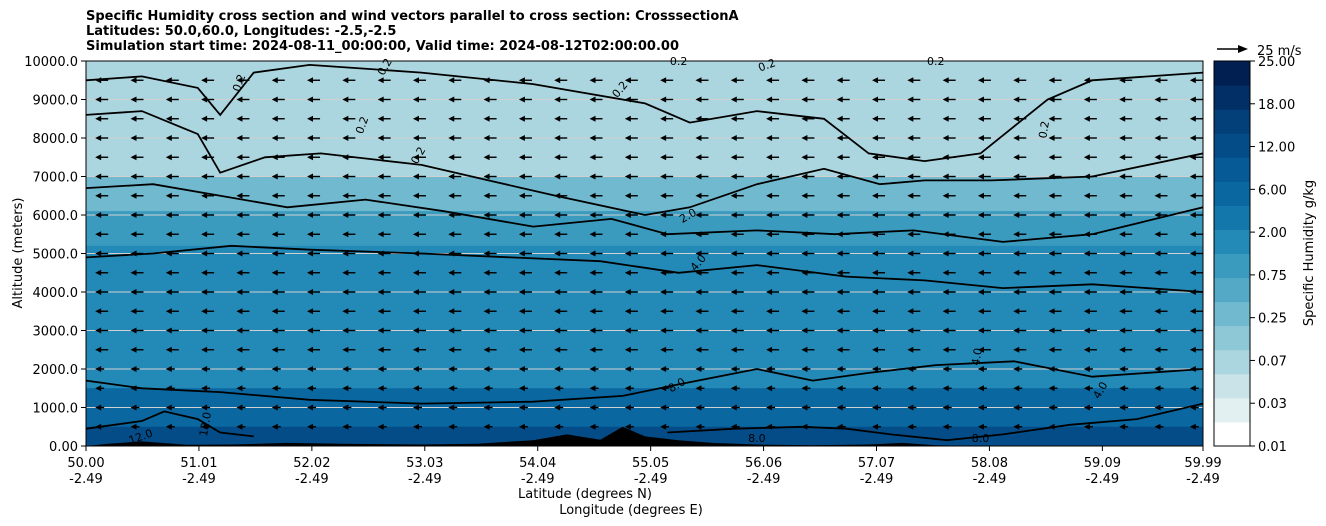  Describe the element at coordinates (644, 268) in the screenshot. I see `contour-line` at that location.